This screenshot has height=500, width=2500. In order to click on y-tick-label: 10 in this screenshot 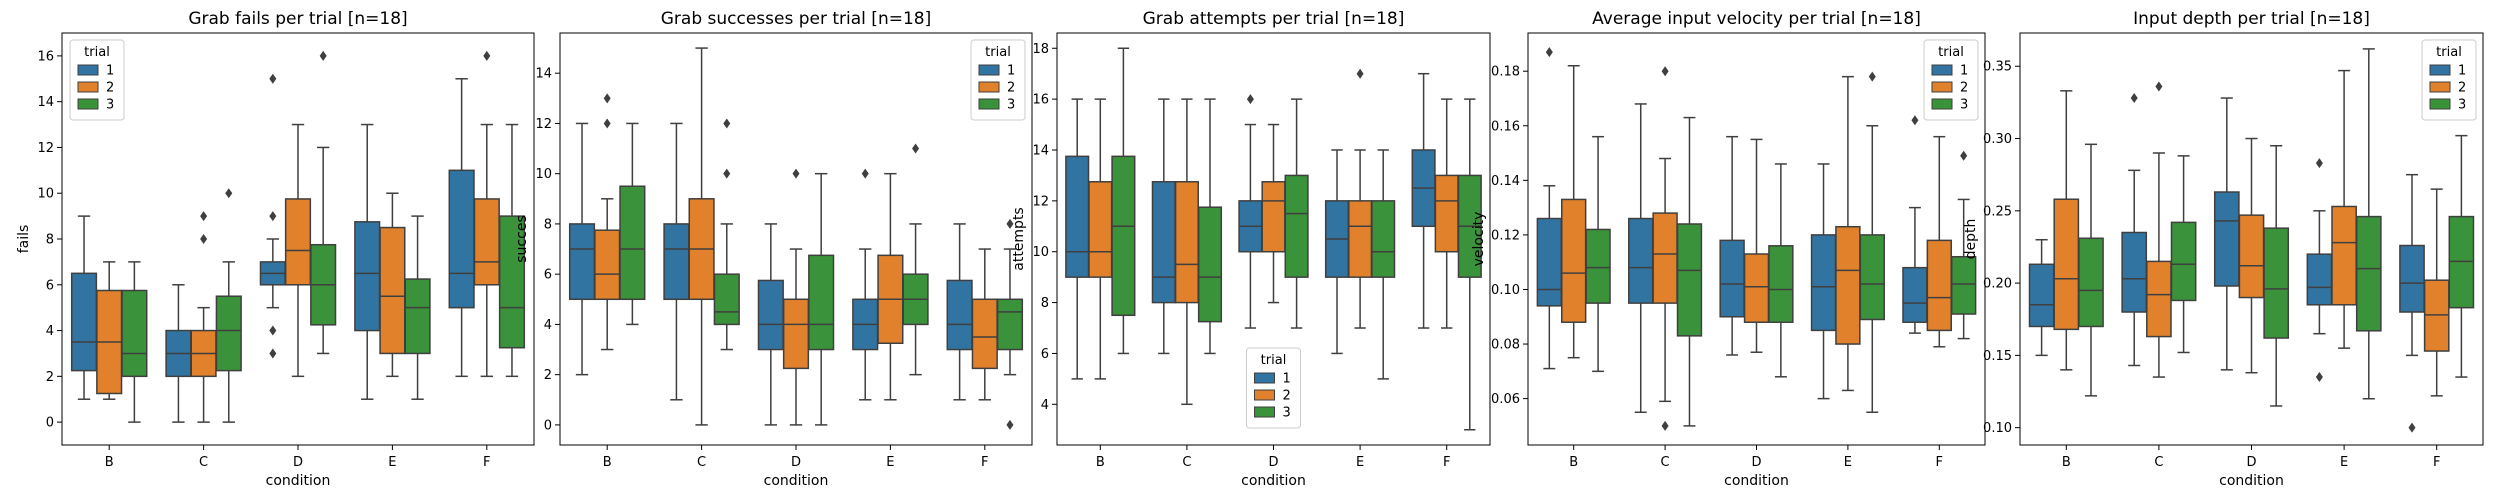, I will do `click(1040, 252)`.